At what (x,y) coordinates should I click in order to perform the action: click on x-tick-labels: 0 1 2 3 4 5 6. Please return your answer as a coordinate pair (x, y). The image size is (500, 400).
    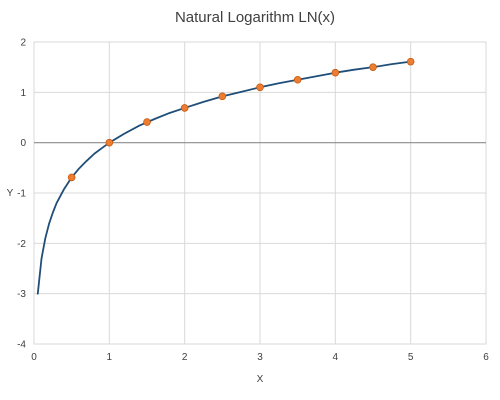
    Looking at the image, I should click on (260, 357).